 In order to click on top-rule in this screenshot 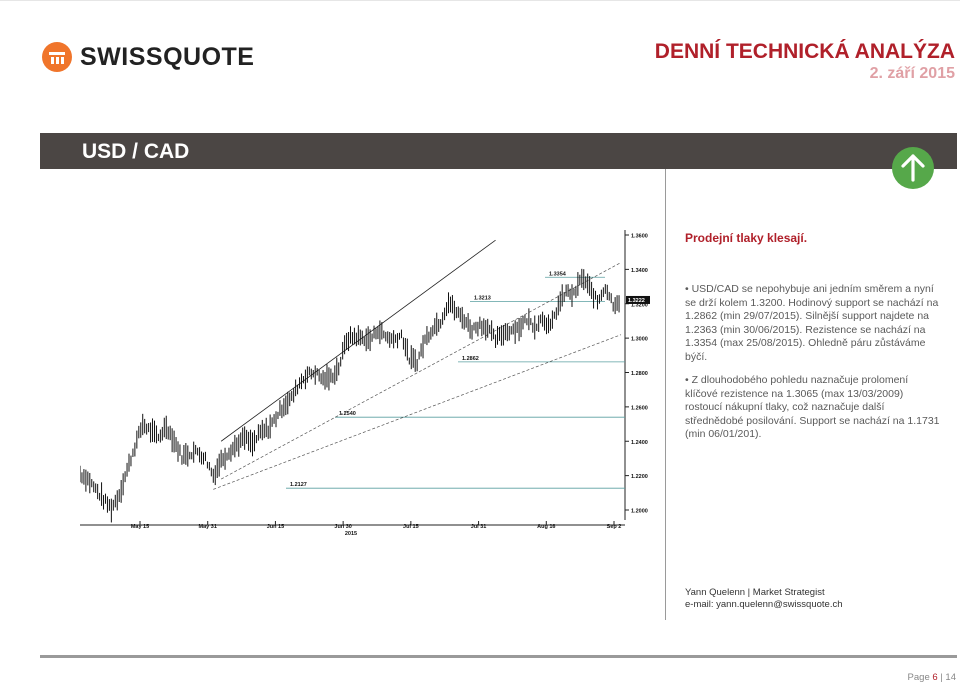, I will do `click(480, 0)`.